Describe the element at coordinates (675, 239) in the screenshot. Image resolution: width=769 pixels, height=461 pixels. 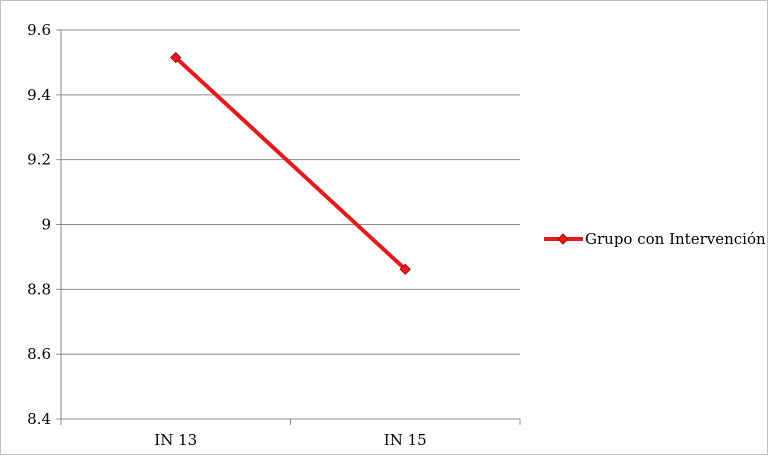
I see `legend-label: Grupo con Intervención` at that location.